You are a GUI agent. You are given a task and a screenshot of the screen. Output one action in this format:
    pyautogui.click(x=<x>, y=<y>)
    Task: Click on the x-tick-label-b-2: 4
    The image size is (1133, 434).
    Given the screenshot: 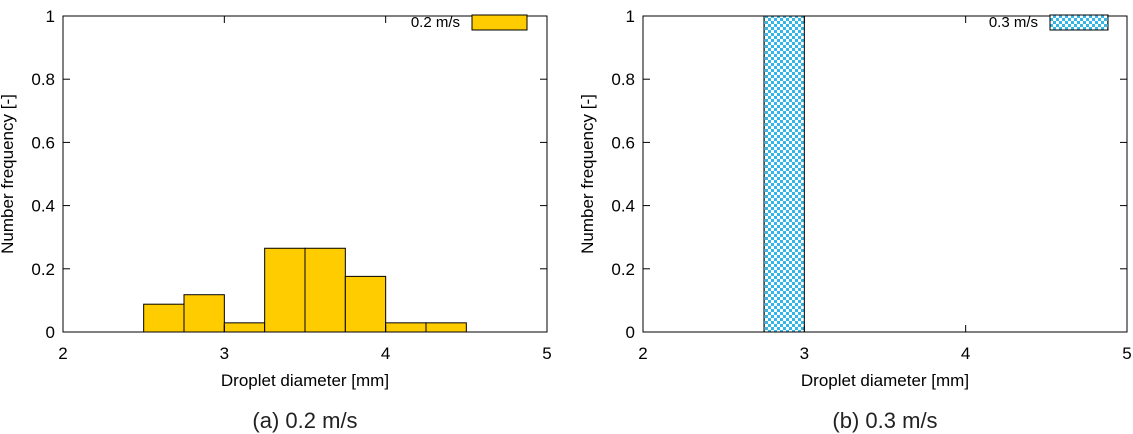 What is the action you would take?
    pyautogui.click(x=965, y=353)
    